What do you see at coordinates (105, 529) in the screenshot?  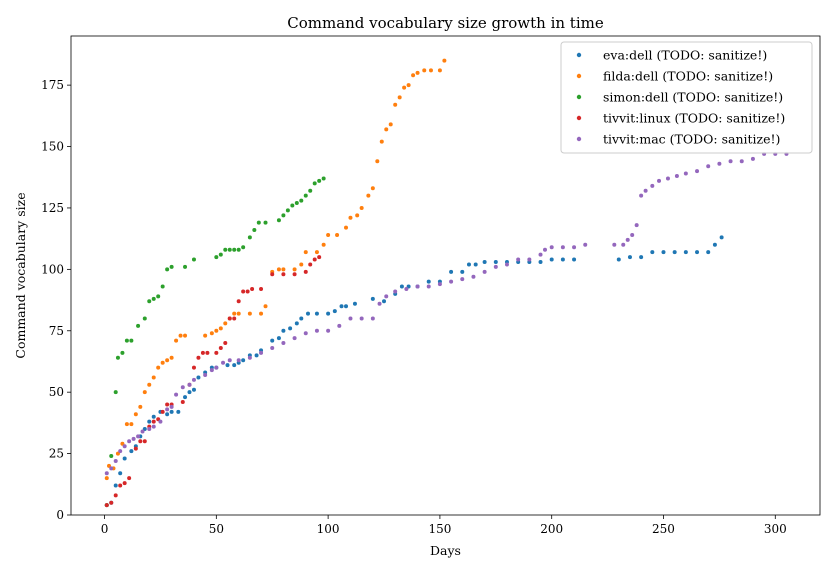 I see `x-tick-label: 0` at bounding box center [105, 529].